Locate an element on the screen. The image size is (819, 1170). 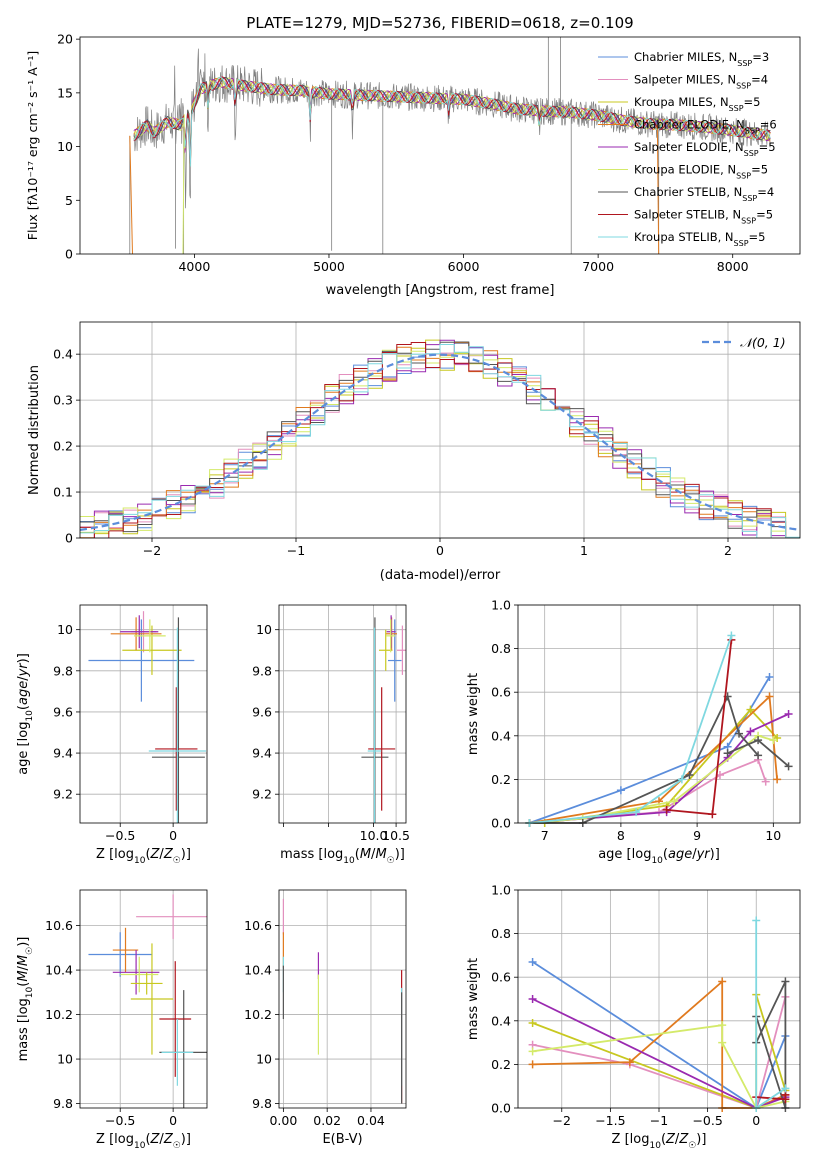
legend-entry: Chabrier STELIB, NSSP=4 is located at coordinates (704, 194).